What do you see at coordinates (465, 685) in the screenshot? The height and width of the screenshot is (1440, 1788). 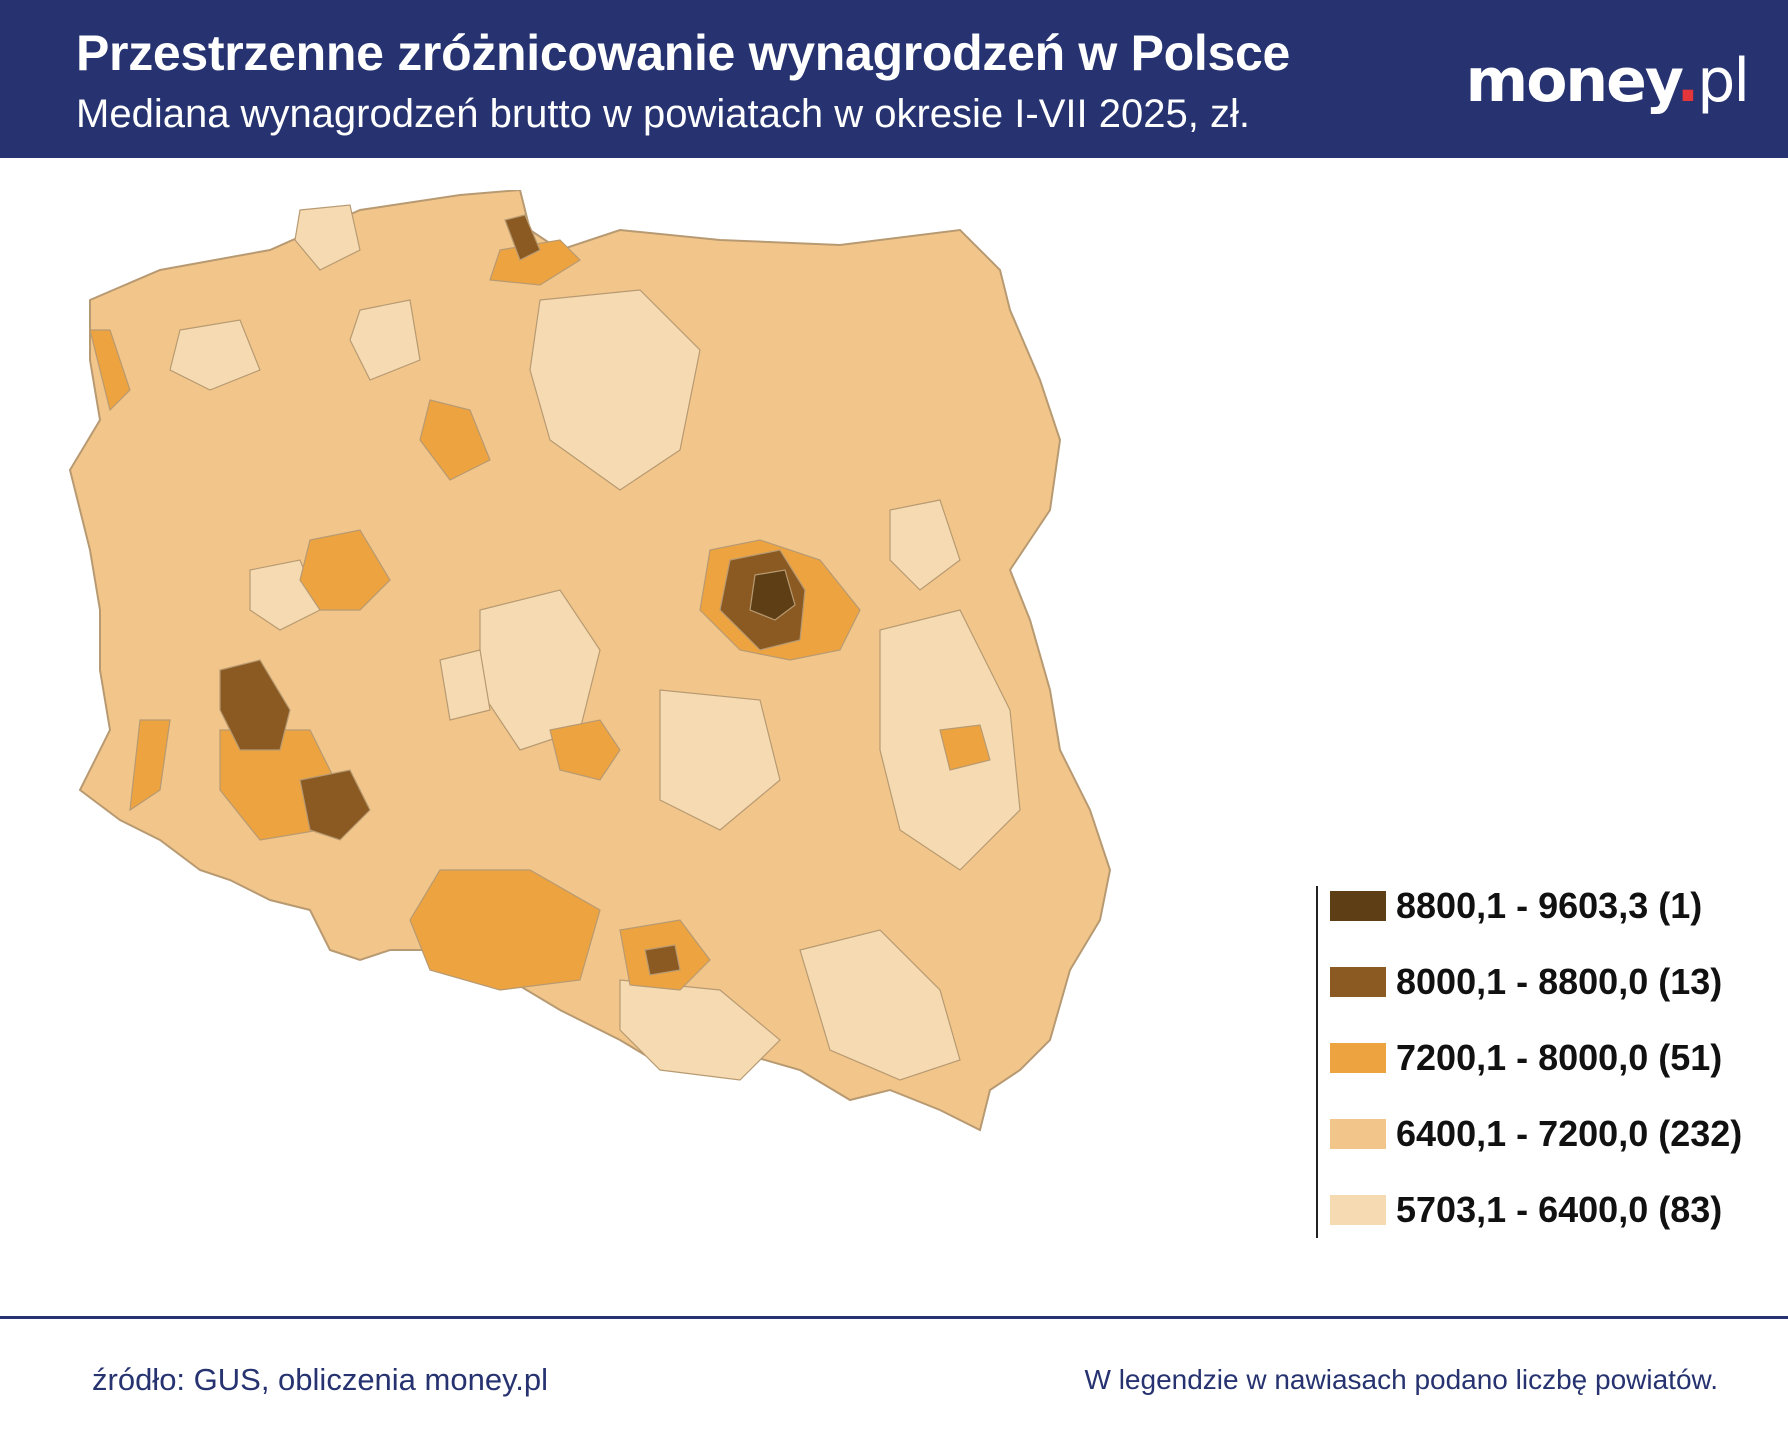 I see `region-sieradz` at bounding box center [465, 685].